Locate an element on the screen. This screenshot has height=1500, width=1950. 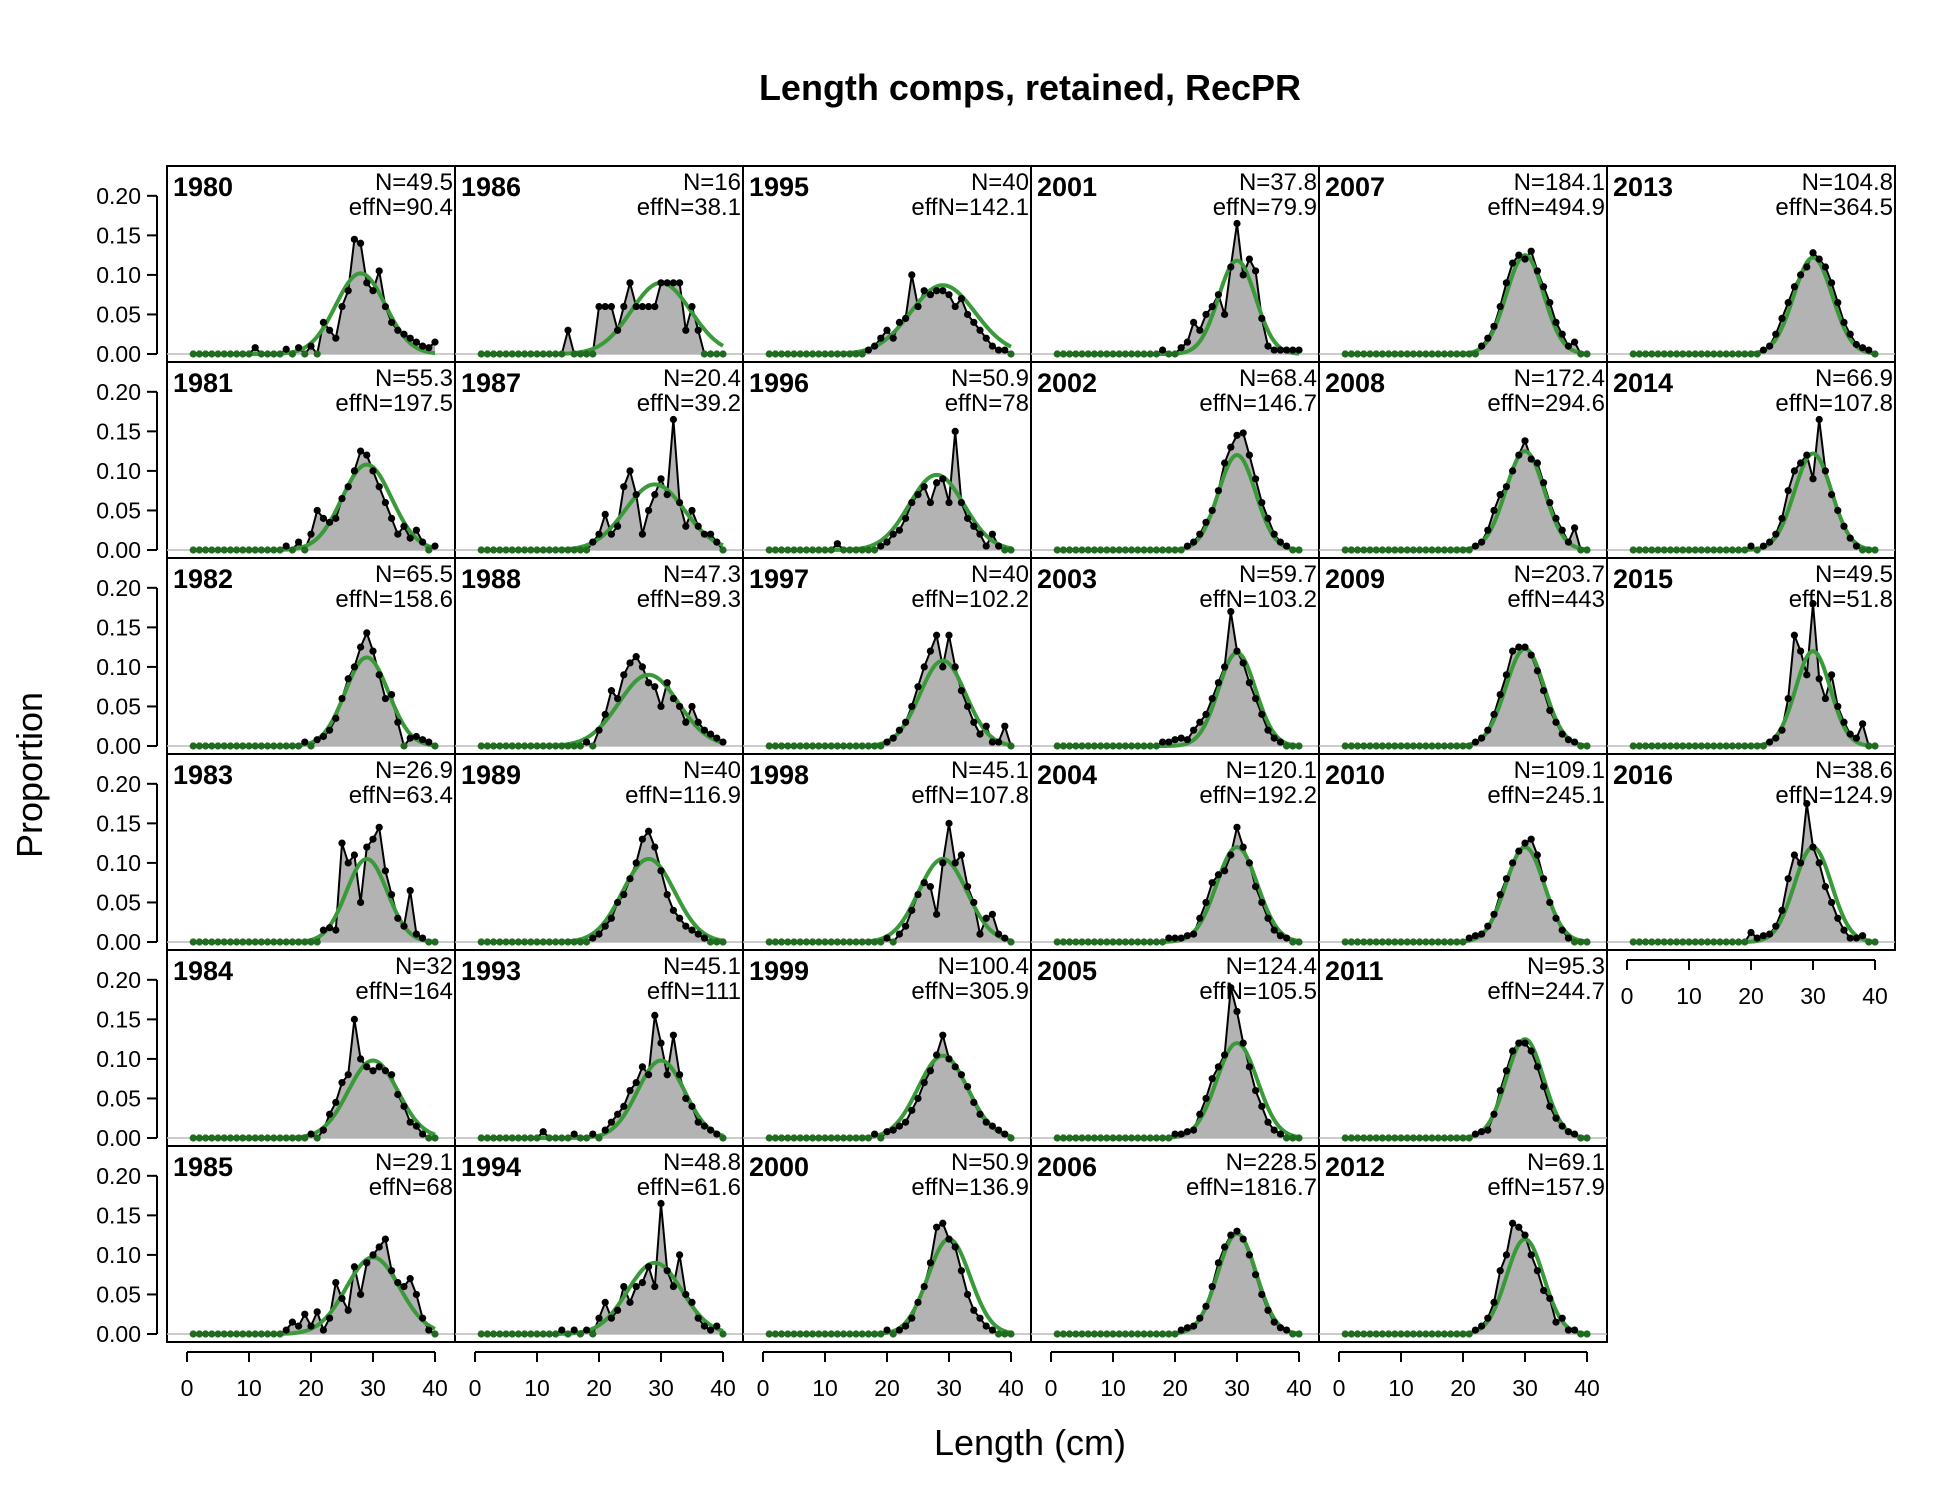
x-tick-label: 40 is located at coordinates (723, 1388).